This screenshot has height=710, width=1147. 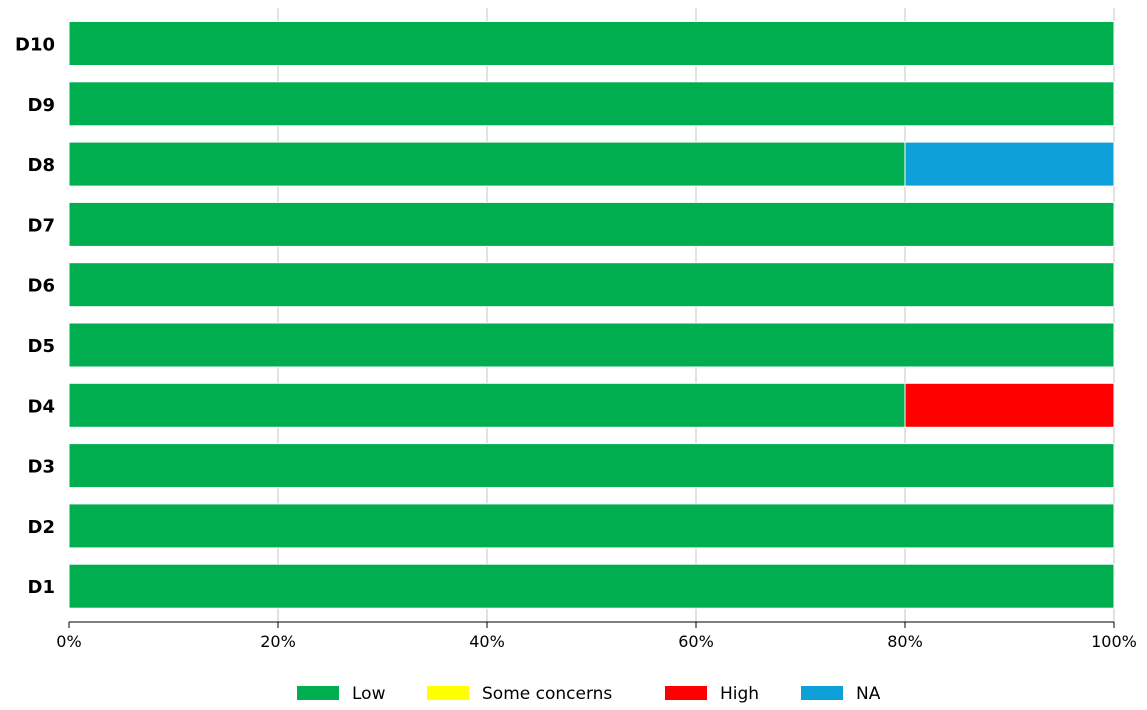 I want to click on legend-item: Low, so click(x=341, y=694).